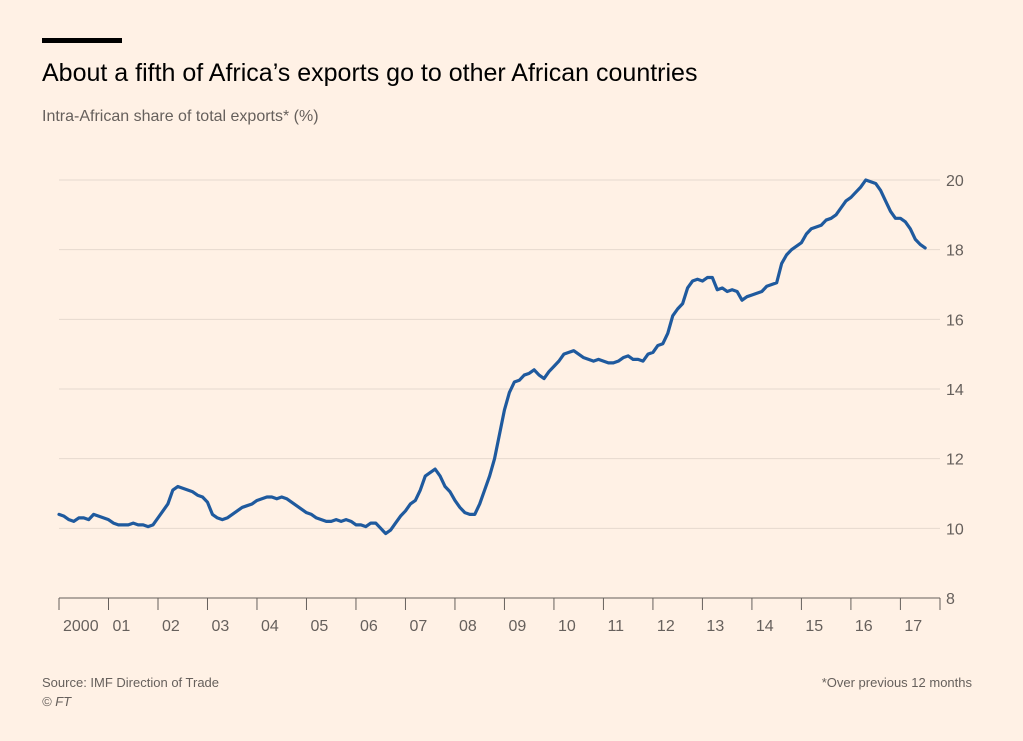 This screenshot has height=741, width=1023. Describe the element at coordinates (955, 181) in the screenshot. I see `y-tick-label: 20` at that location.